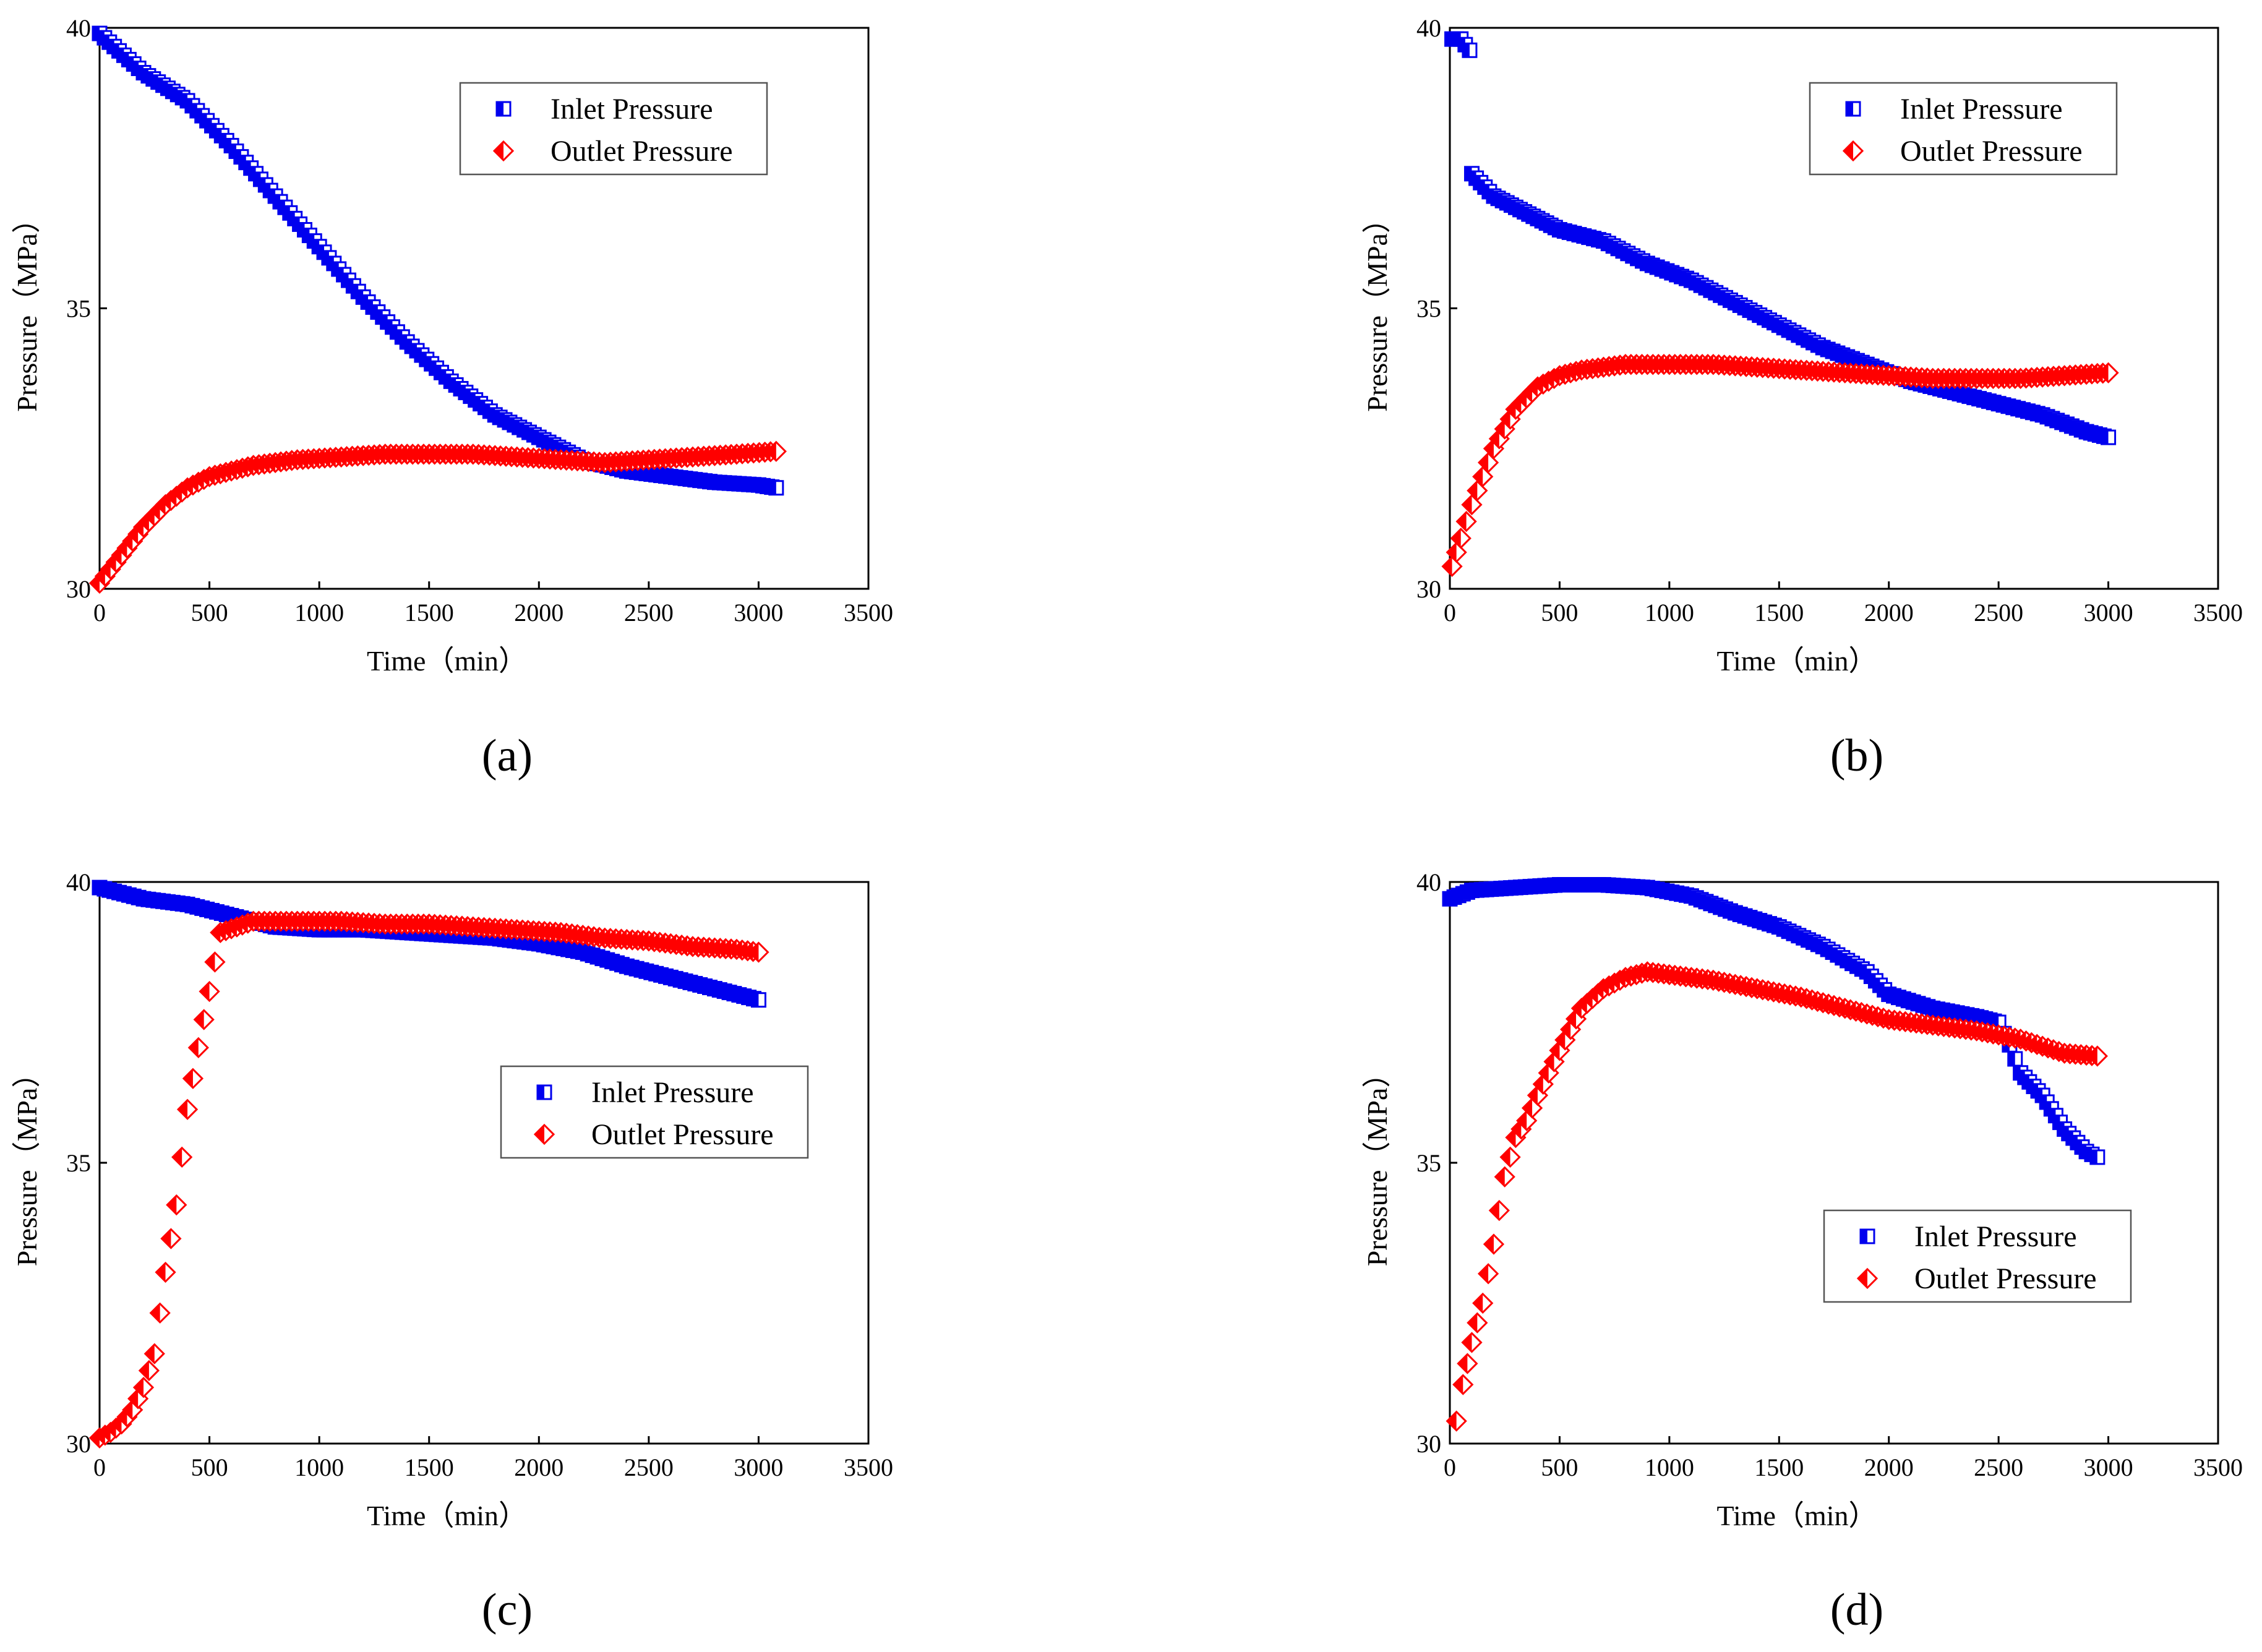 The width and height of the screenshot is (2262, 1652). Describe the element at coordinates (1856, 756) in the screenshot. I see `panel-label-b: (b)` at that location.